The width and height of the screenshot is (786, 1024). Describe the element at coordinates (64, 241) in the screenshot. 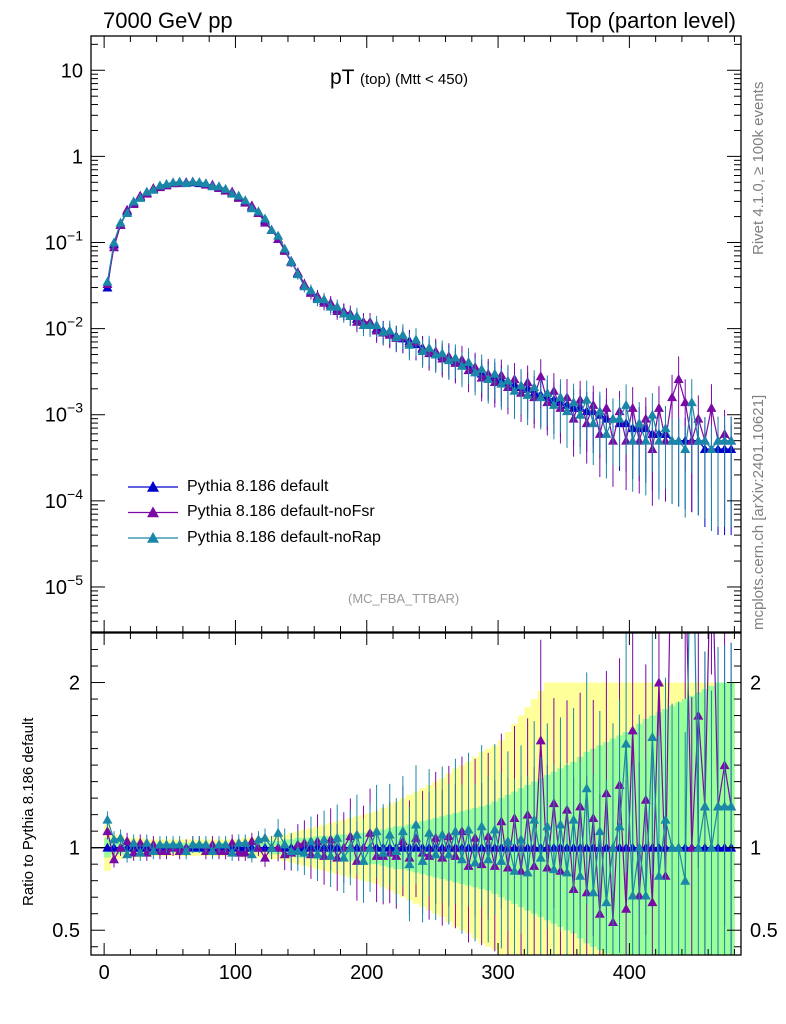

I see `y-tick-label: 10⁻¹` at that location.